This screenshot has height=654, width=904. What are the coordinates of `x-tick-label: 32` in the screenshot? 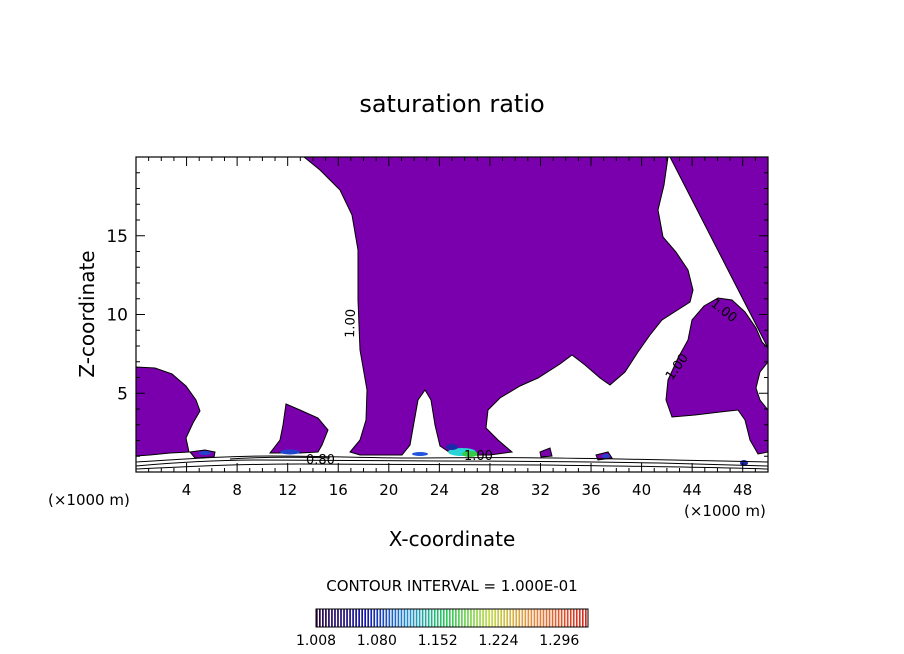 It's located at (540, 490).